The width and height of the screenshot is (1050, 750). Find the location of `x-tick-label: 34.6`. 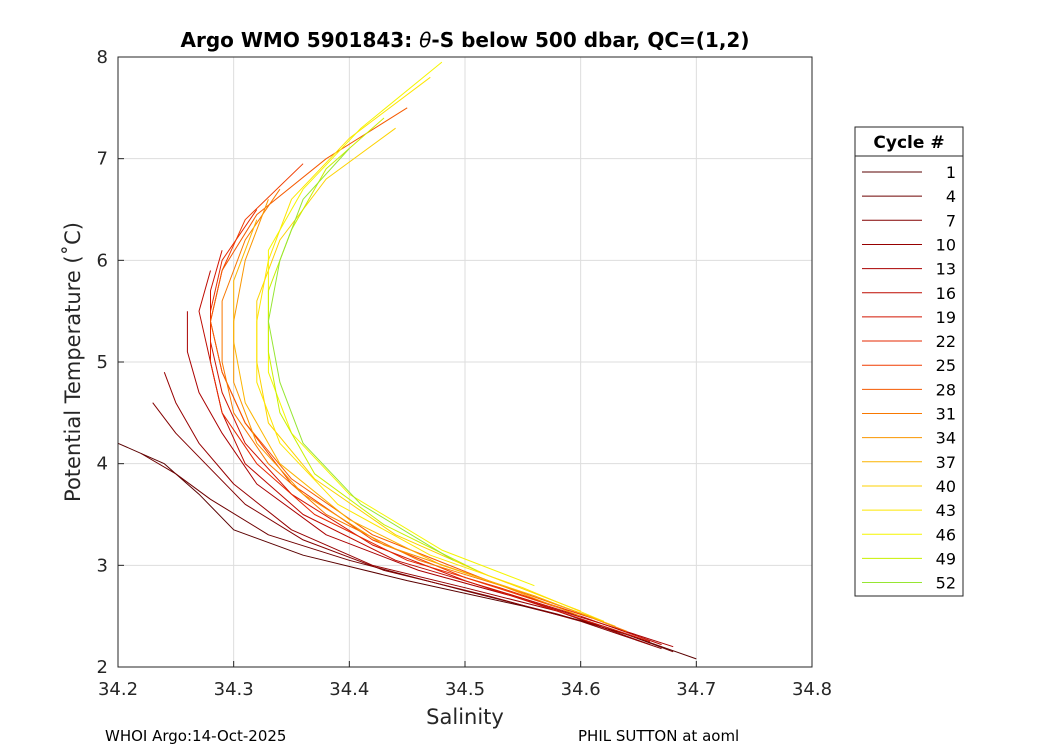

x-tick-label: 34.6 is located at coordinates (581, 689).